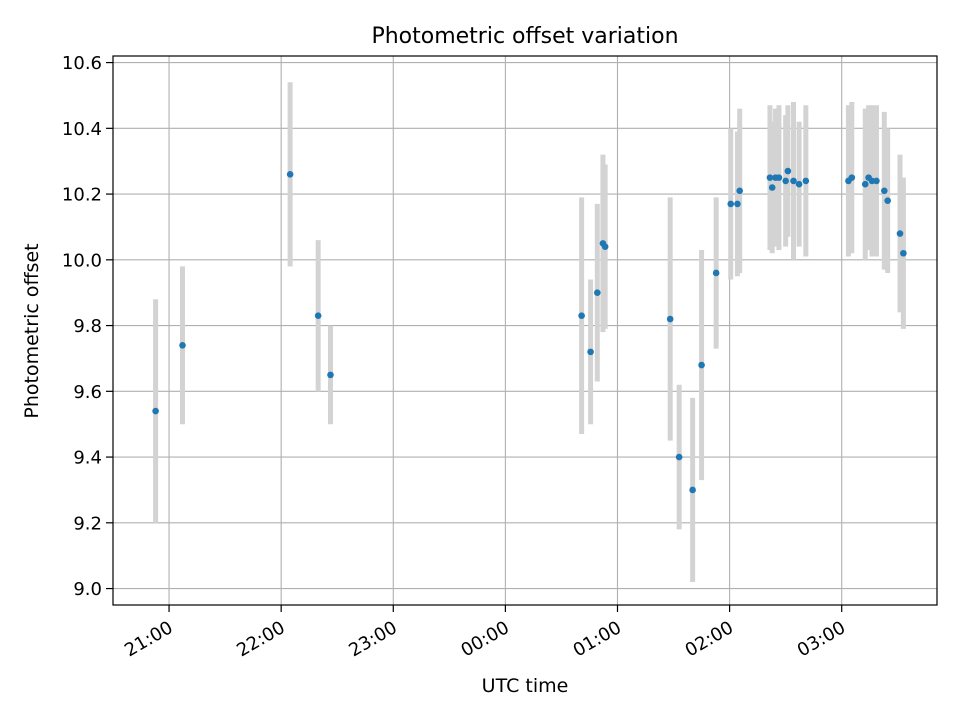  What do you see at coordinates (87, 523) in the screenshot?
I see `y-tick-label: 9.2` at bounding box center [87, 523].